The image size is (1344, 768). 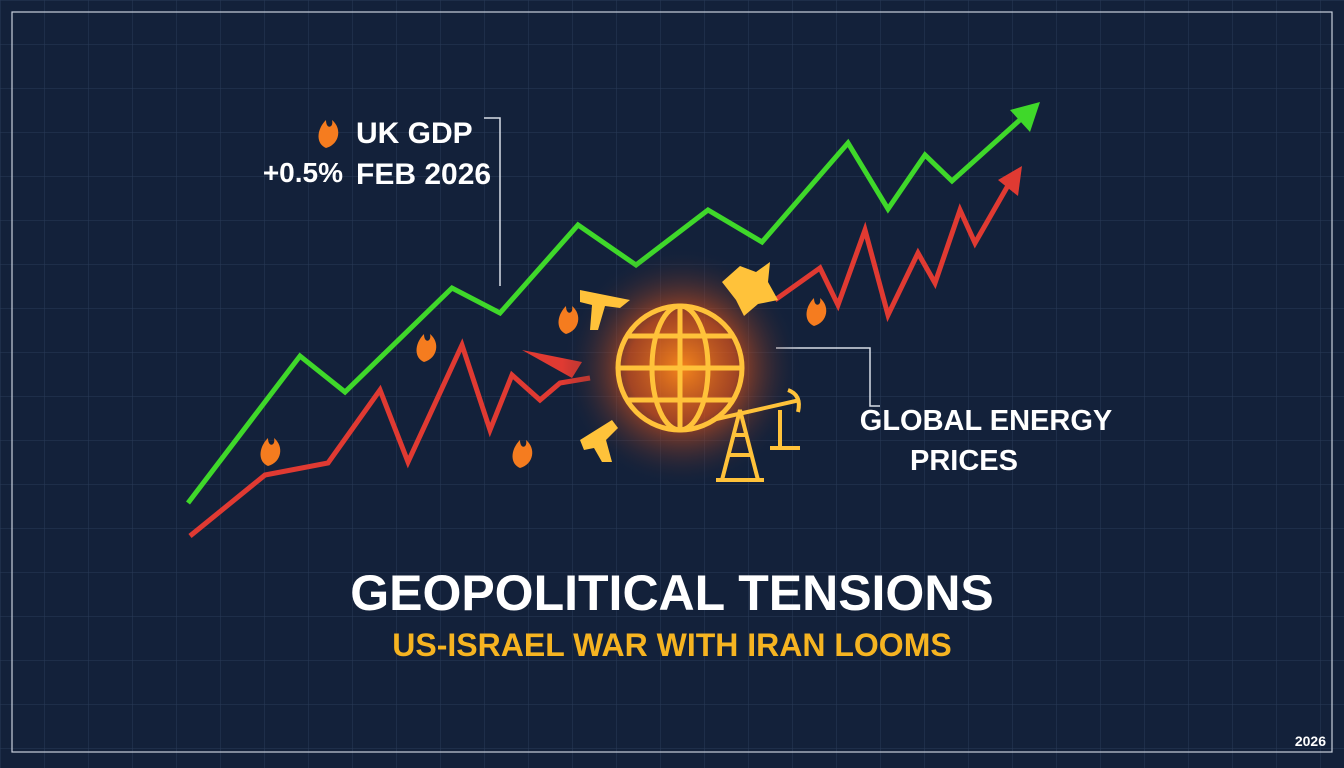 I want to click on explosion-icon, so click(x=750, y=289).